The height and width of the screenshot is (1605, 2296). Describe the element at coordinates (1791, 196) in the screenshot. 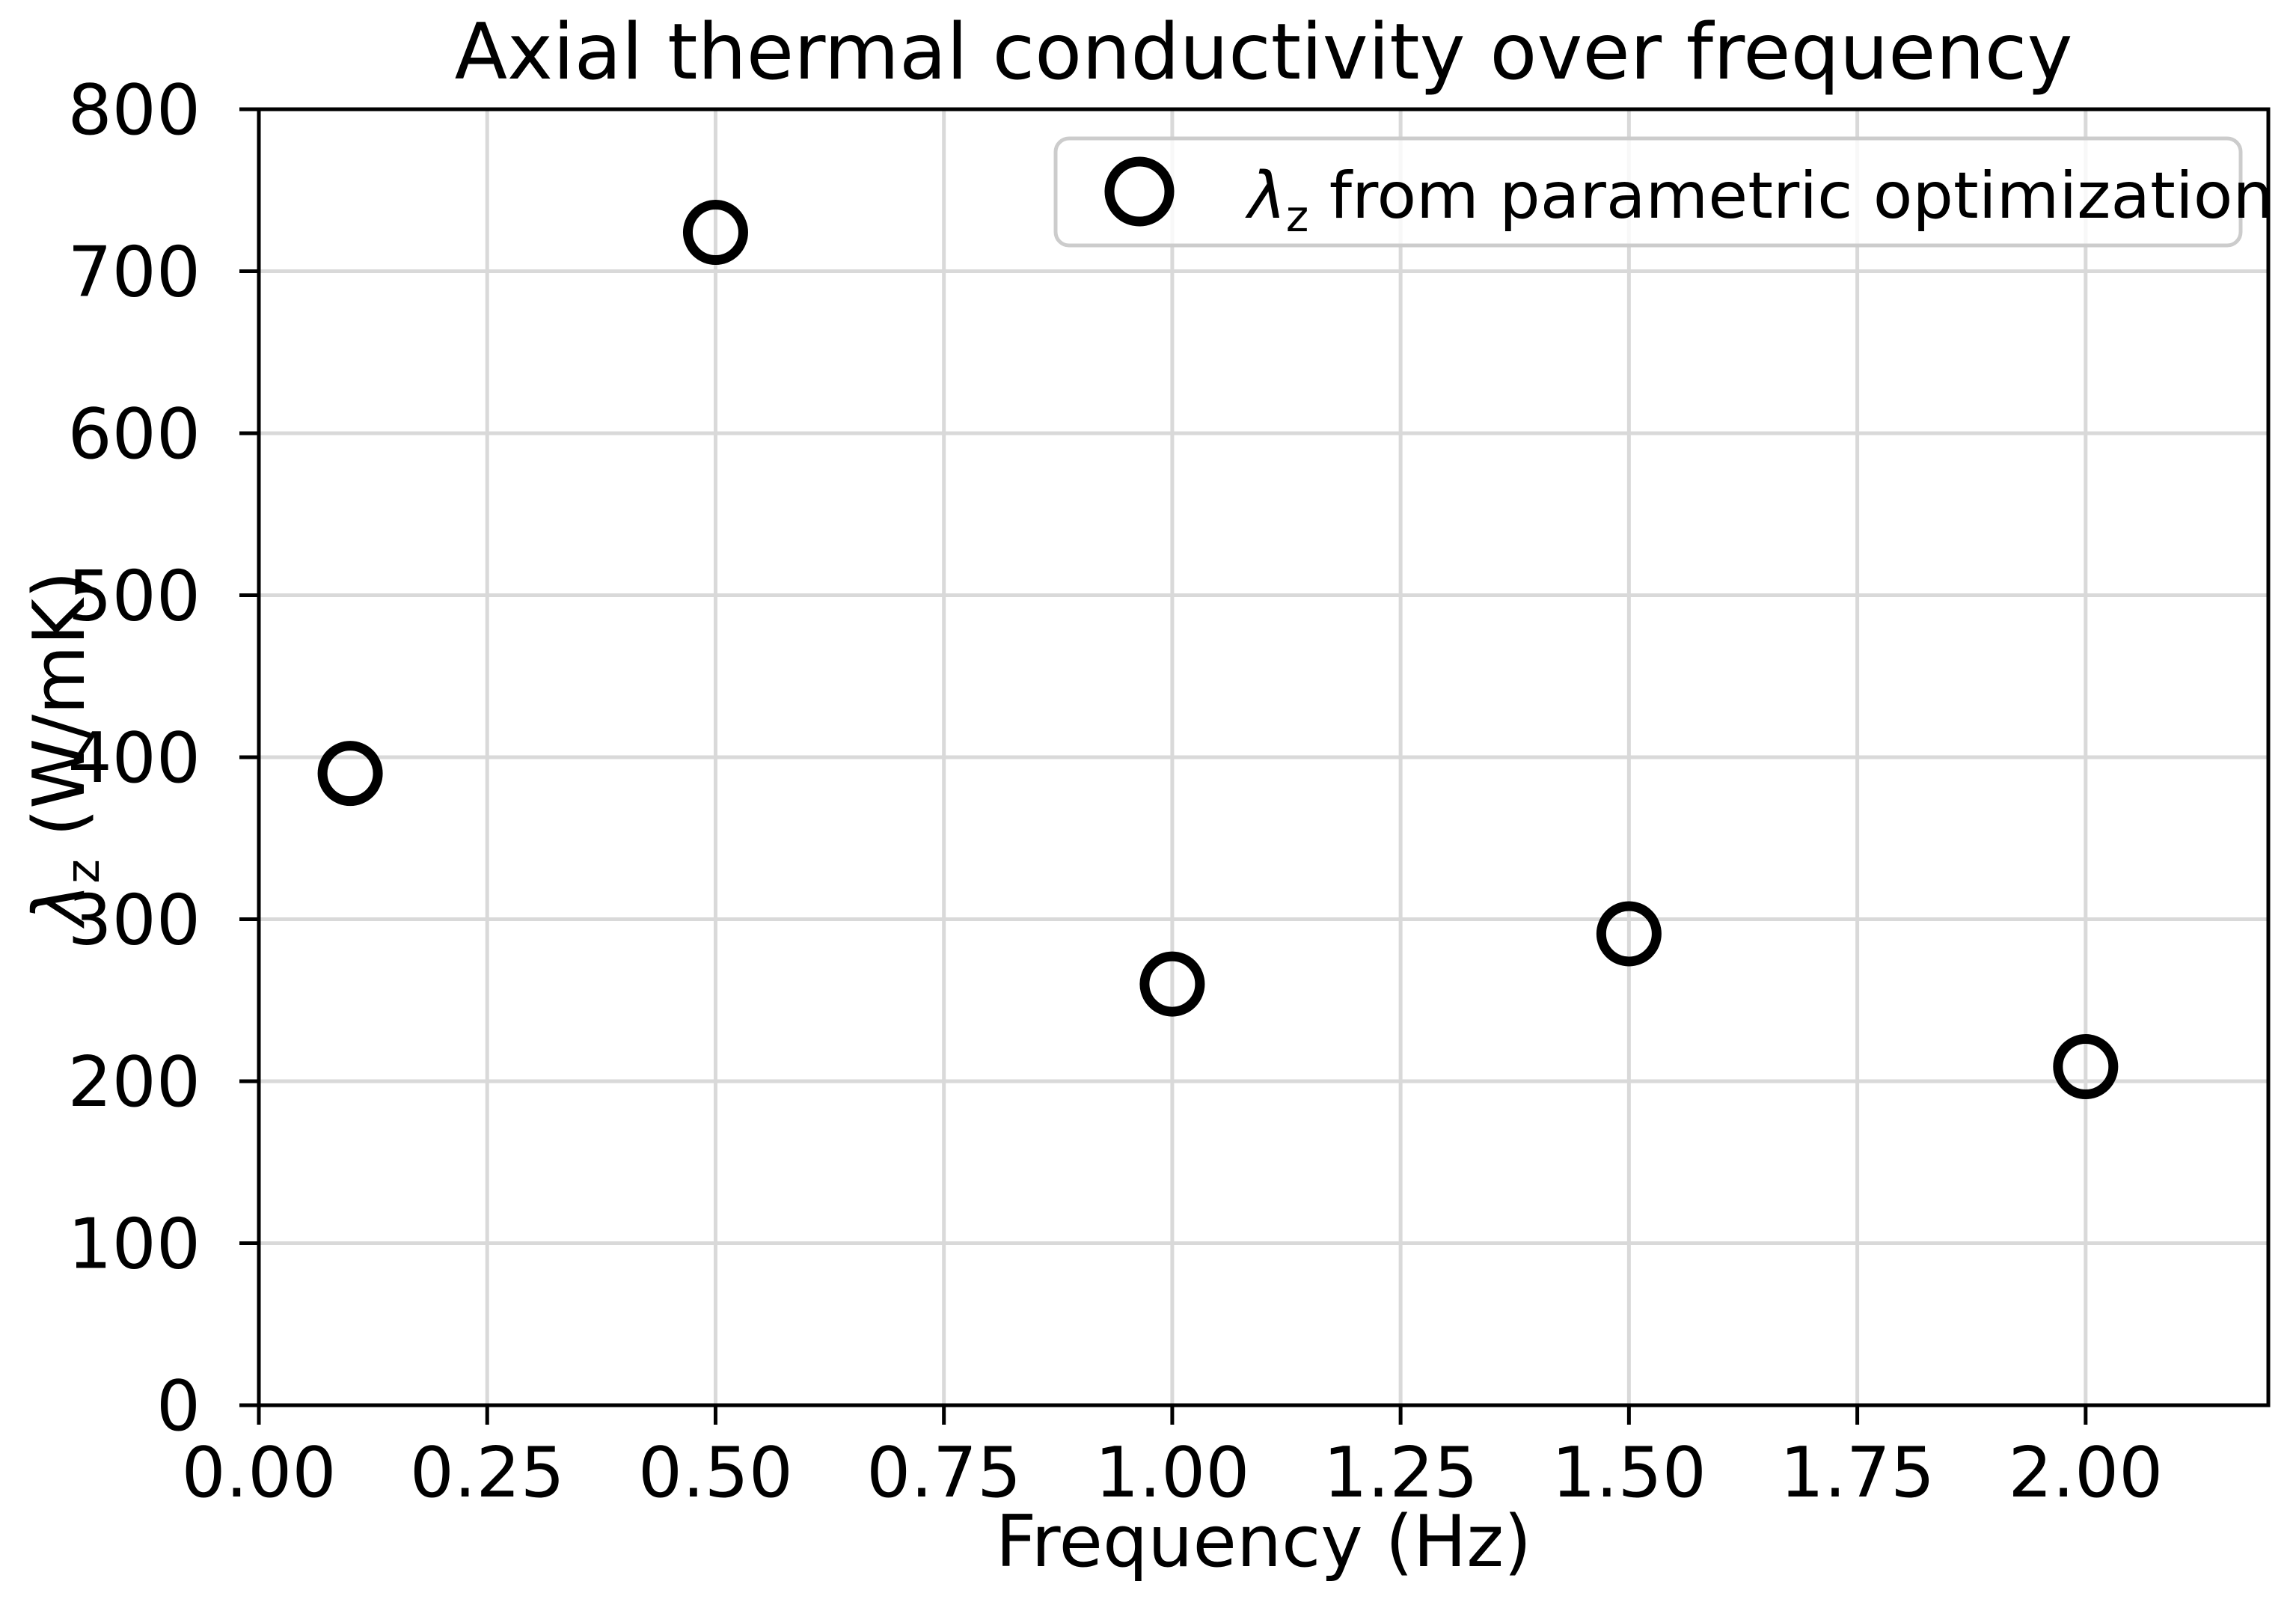

I see `legend-label-text: from parametric optimization` at that location.